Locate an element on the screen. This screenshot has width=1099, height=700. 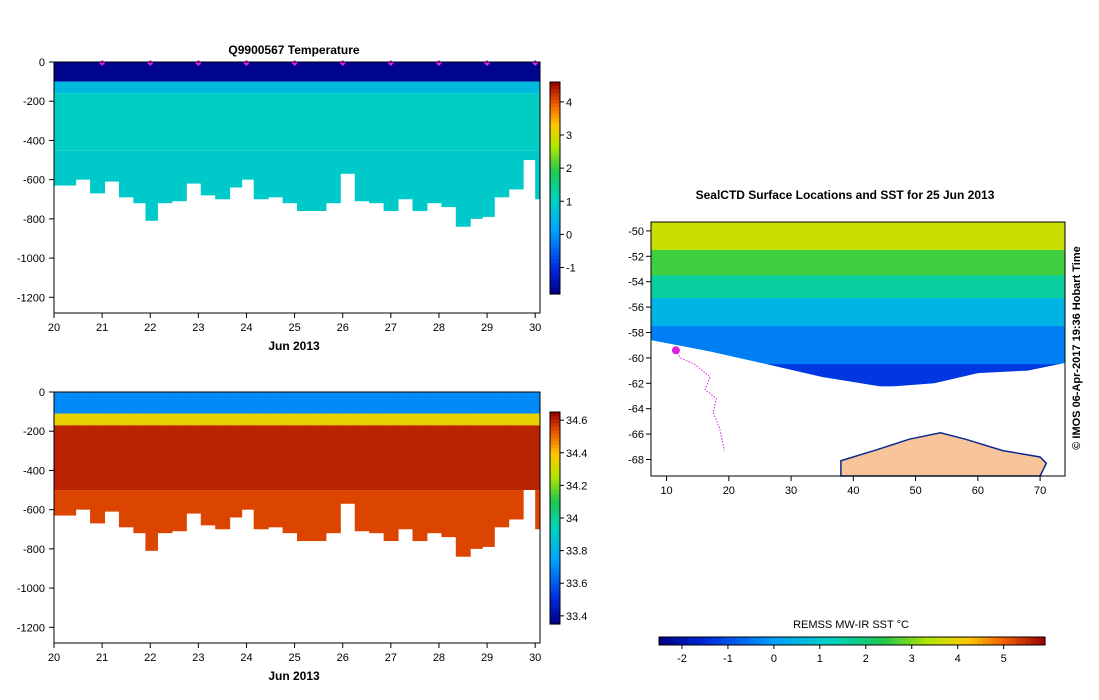
temperature-y-tick-label: 0 is located at coordinates (42, 63).